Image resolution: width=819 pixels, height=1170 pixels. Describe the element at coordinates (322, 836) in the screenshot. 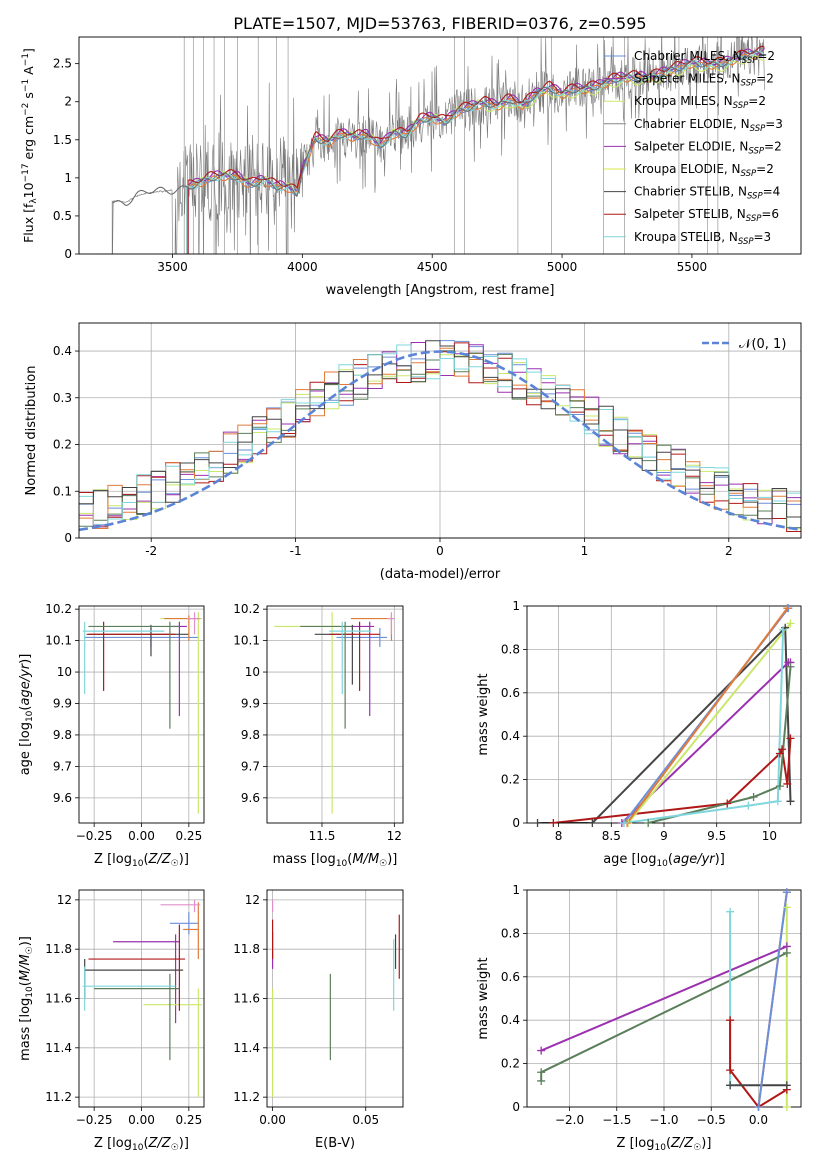

I see `x-tick-label: 11.5` at that location.